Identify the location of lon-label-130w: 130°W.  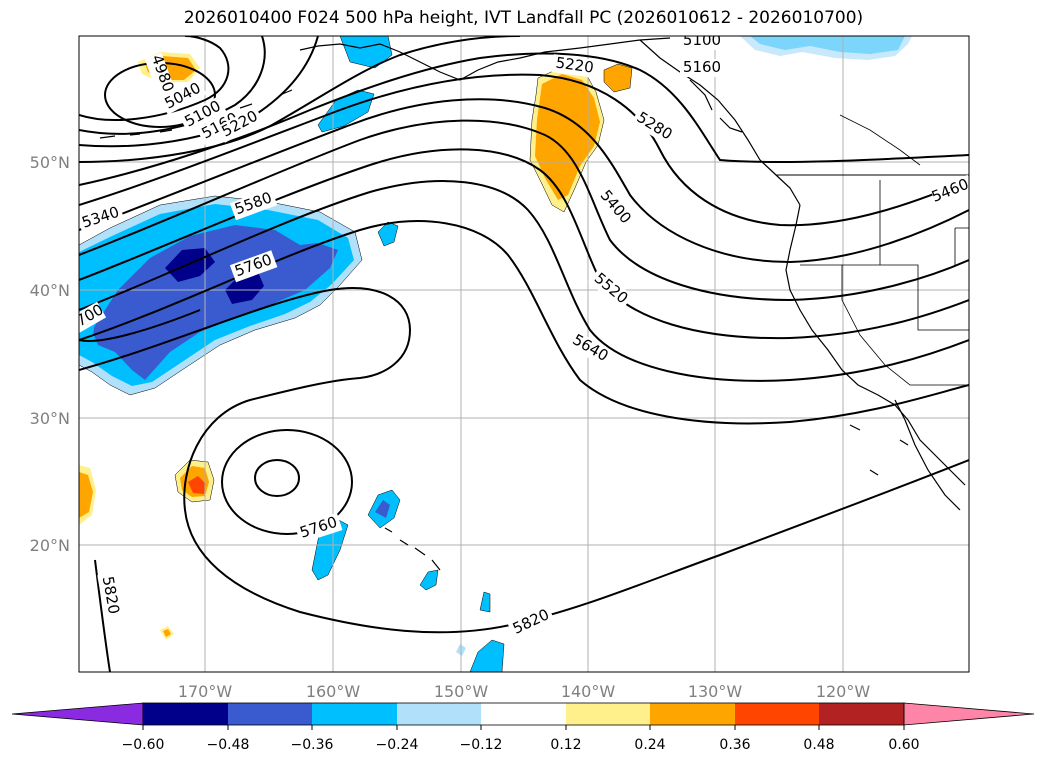
(715, 691).